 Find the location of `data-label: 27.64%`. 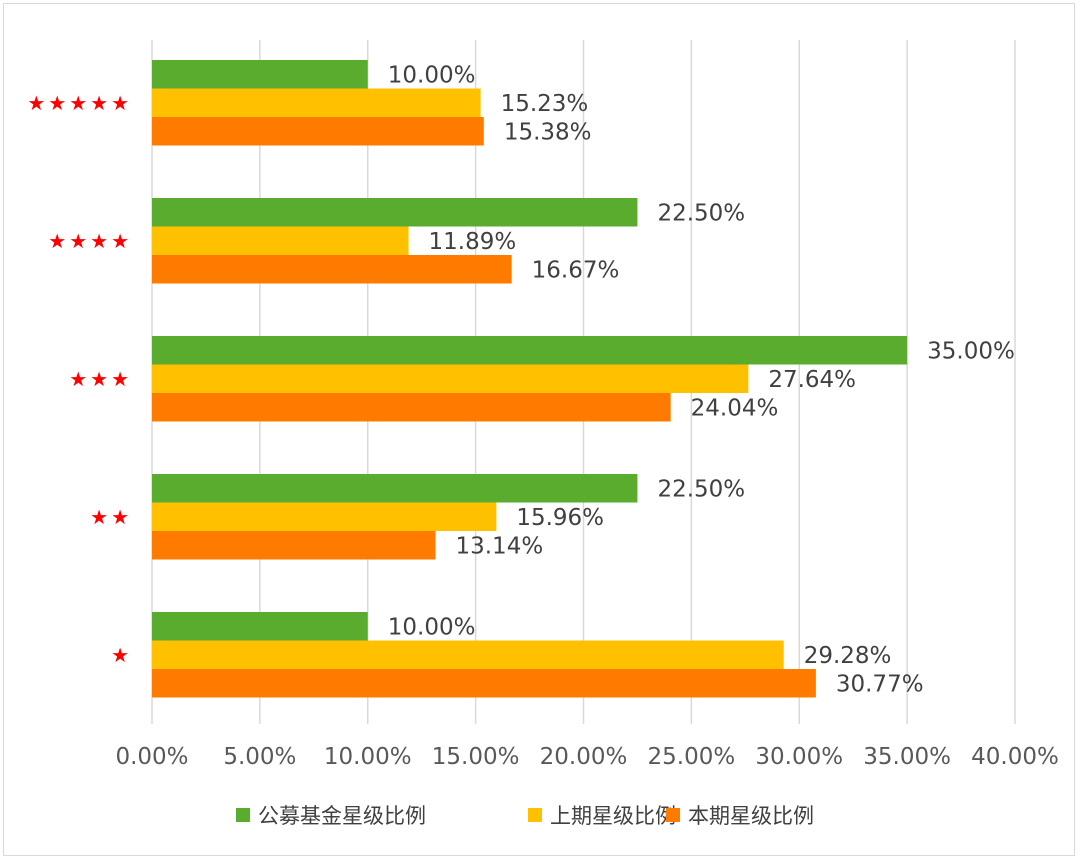

data-label: 27.64% is located at coordinates (812, 380).